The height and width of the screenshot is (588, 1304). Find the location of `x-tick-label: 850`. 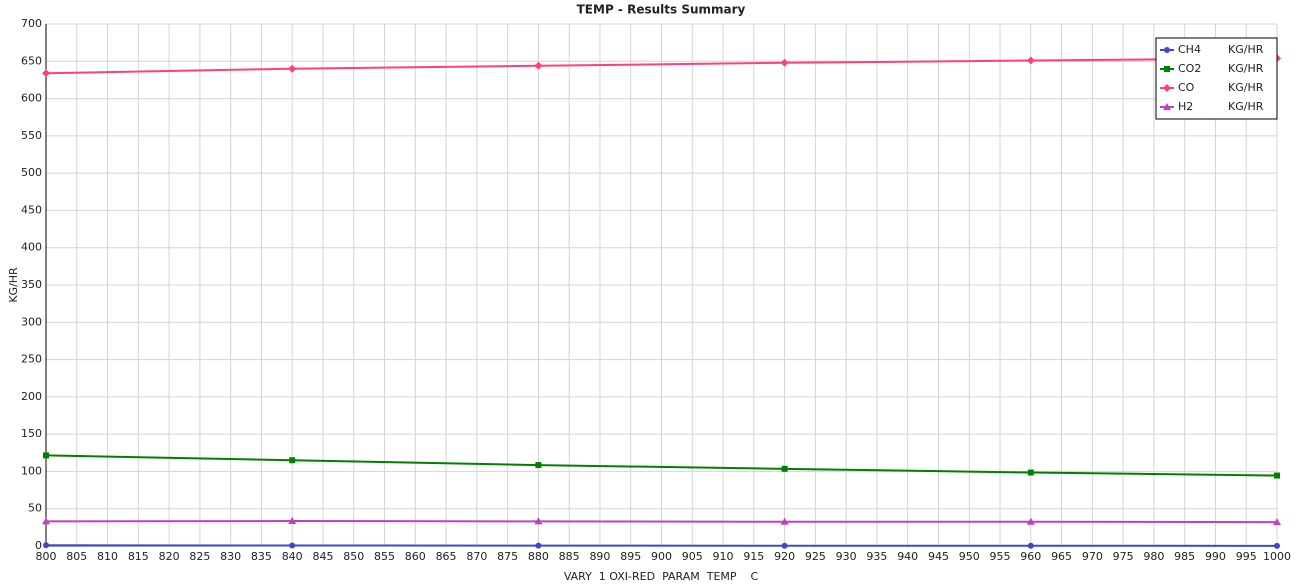

x-tick-label: 850 is located at coordinates (353, 556).